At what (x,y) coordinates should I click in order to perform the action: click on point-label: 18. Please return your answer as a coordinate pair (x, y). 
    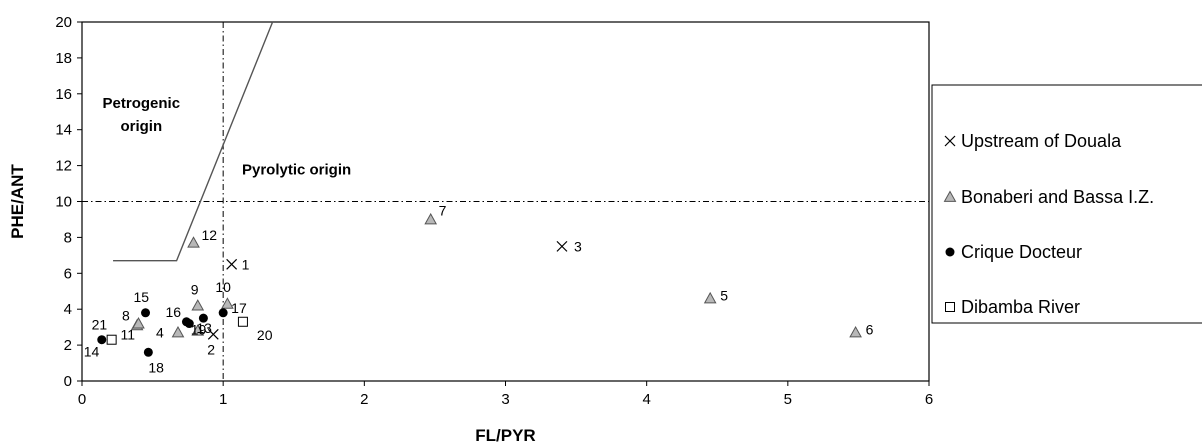
    Looking at the image, I should click on (156, 367).